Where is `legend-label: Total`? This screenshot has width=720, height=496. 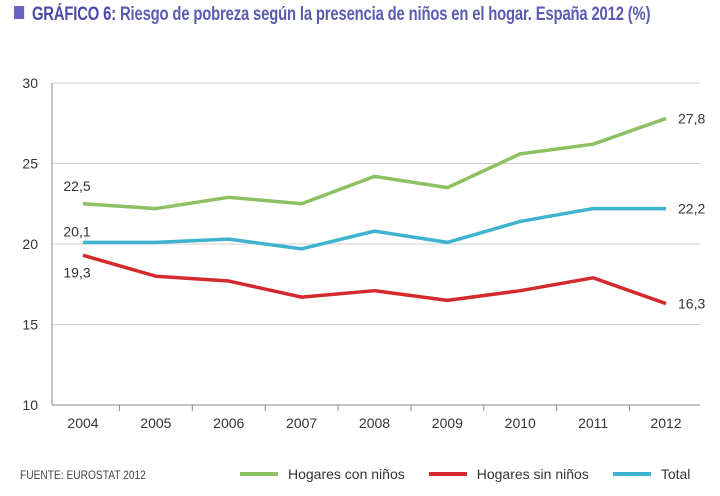
legend-label: Total is located at coordinates (675, 474).